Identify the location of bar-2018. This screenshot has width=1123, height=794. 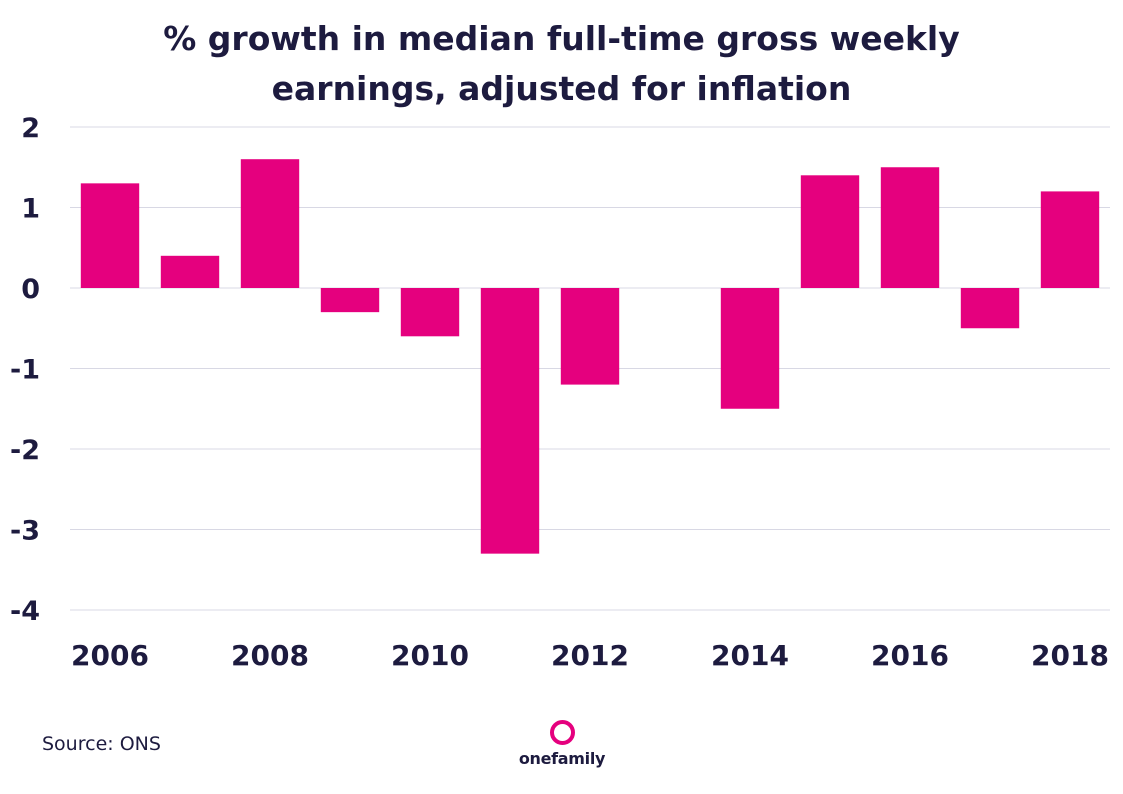
(1070, 239).